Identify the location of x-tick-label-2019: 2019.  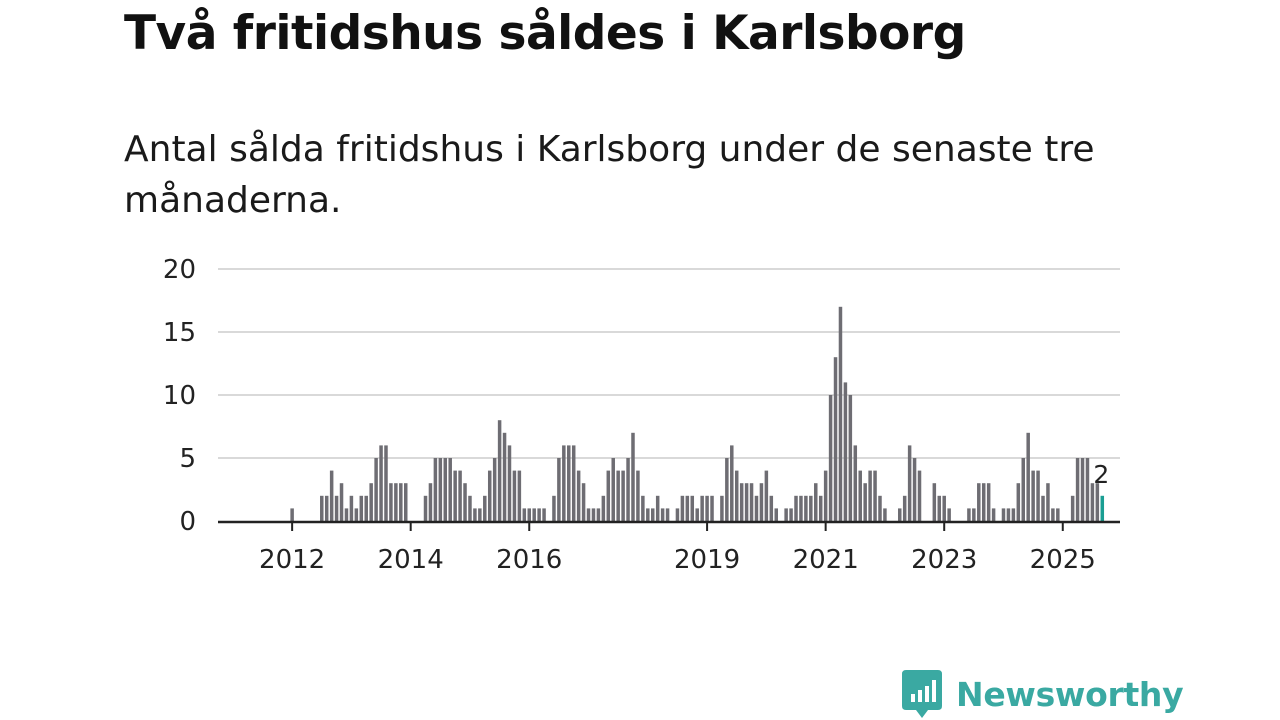
(707, 560).